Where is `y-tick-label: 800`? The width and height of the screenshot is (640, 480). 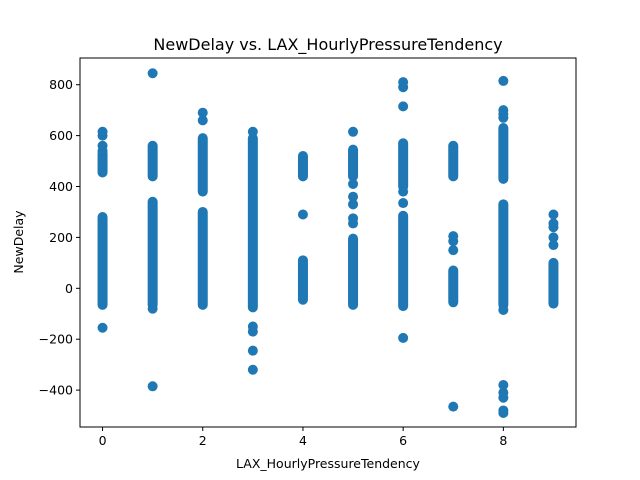
y-tick-label: 800 is located at coordinates (61, 84).